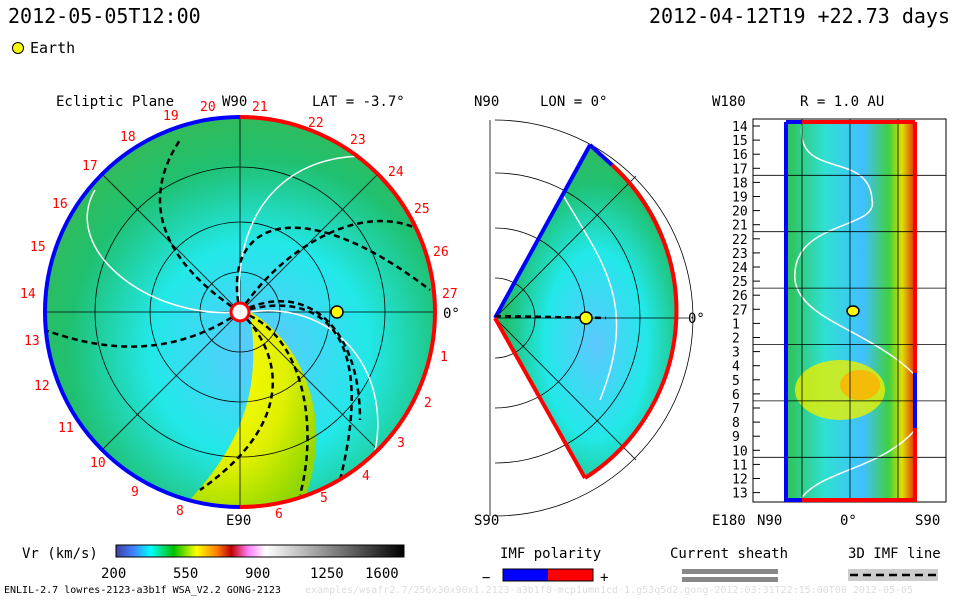  Describe the element at coordinates (104, 16) in the screenshot. I see `simulation-time: 2012-05-05T12:00` at that location.